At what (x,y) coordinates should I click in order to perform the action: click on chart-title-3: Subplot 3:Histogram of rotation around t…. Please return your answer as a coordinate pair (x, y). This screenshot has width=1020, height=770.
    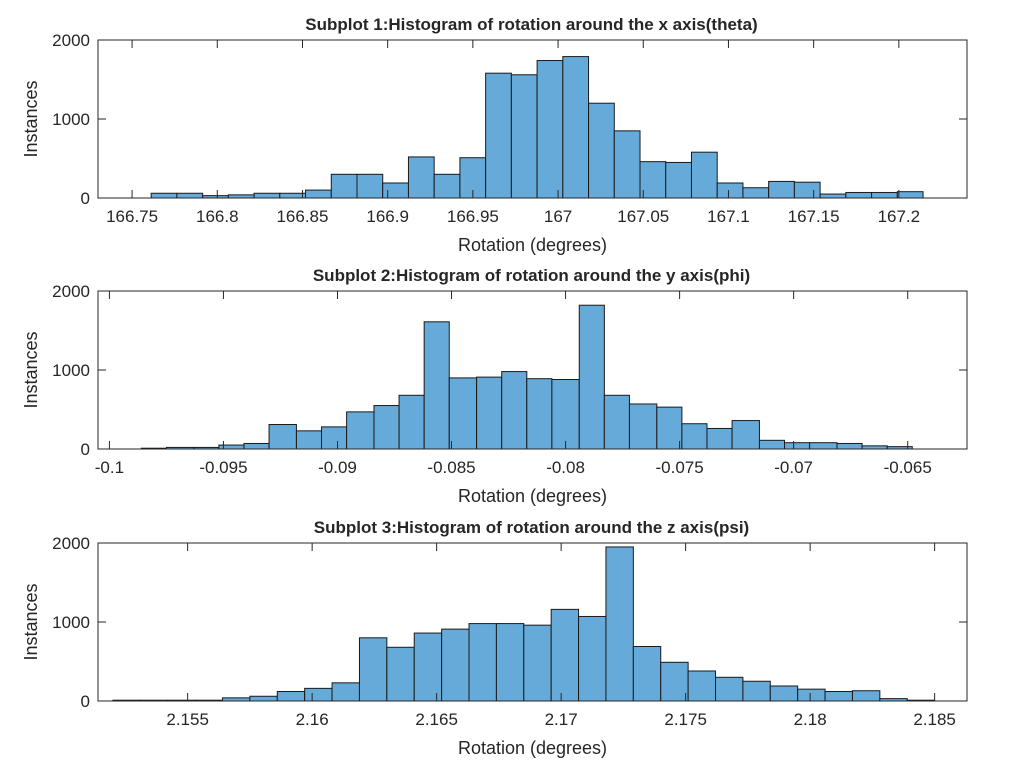
    Looking at the image, I should click on (531, 527).